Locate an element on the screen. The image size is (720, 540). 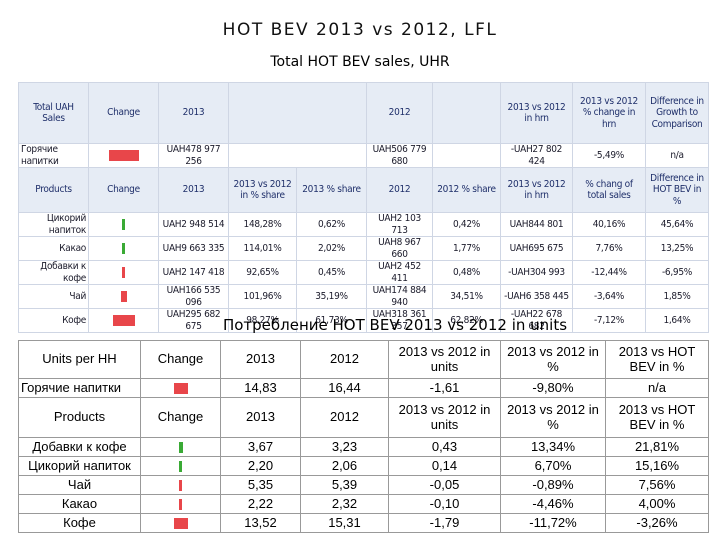
cell: 0,48% is located at coordinates (466, 272).